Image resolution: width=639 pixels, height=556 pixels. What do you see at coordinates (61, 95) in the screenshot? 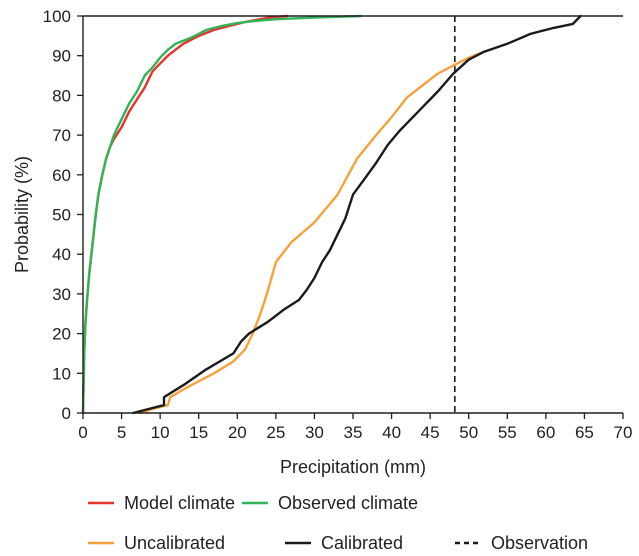
I see `y-tick-label: 80` at bounding box center [61, 95].